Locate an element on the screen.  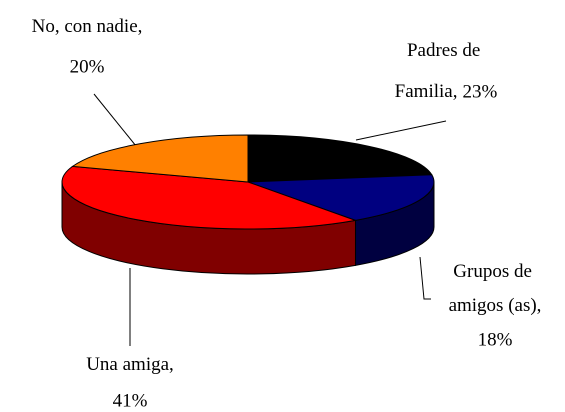
category-label-line: Padres de is located at coordinates (446, 50).